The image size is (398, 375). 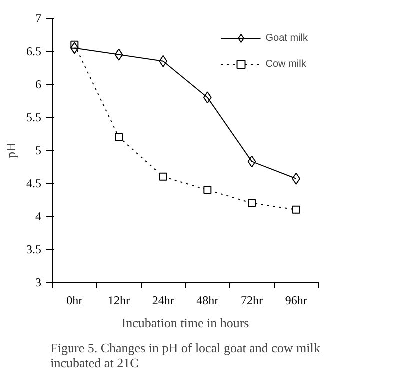 I want to click on y-tick-label: 5, so click(x=39, y=151).